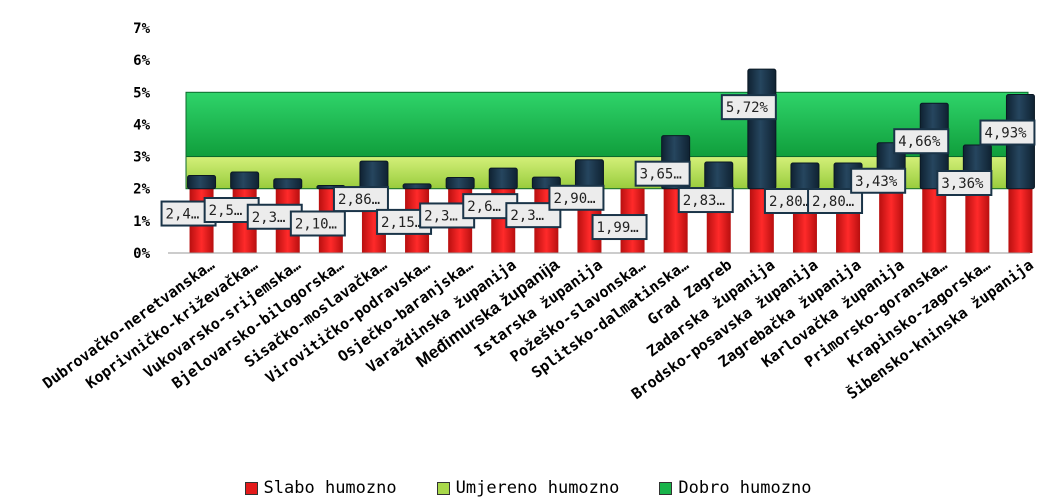  I want to click on data-label: 4,66%, so click(921, 141).